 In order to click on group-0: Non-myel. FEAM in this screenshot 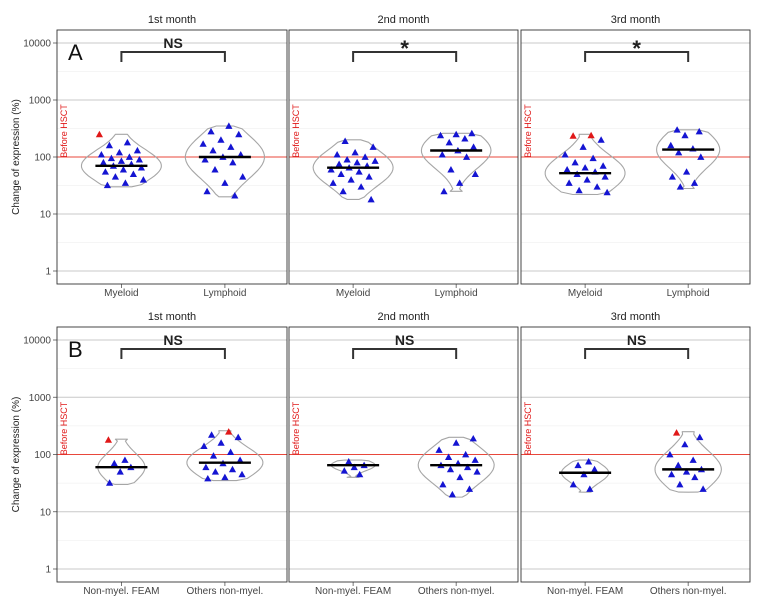, I will do `click(121, 516)`.